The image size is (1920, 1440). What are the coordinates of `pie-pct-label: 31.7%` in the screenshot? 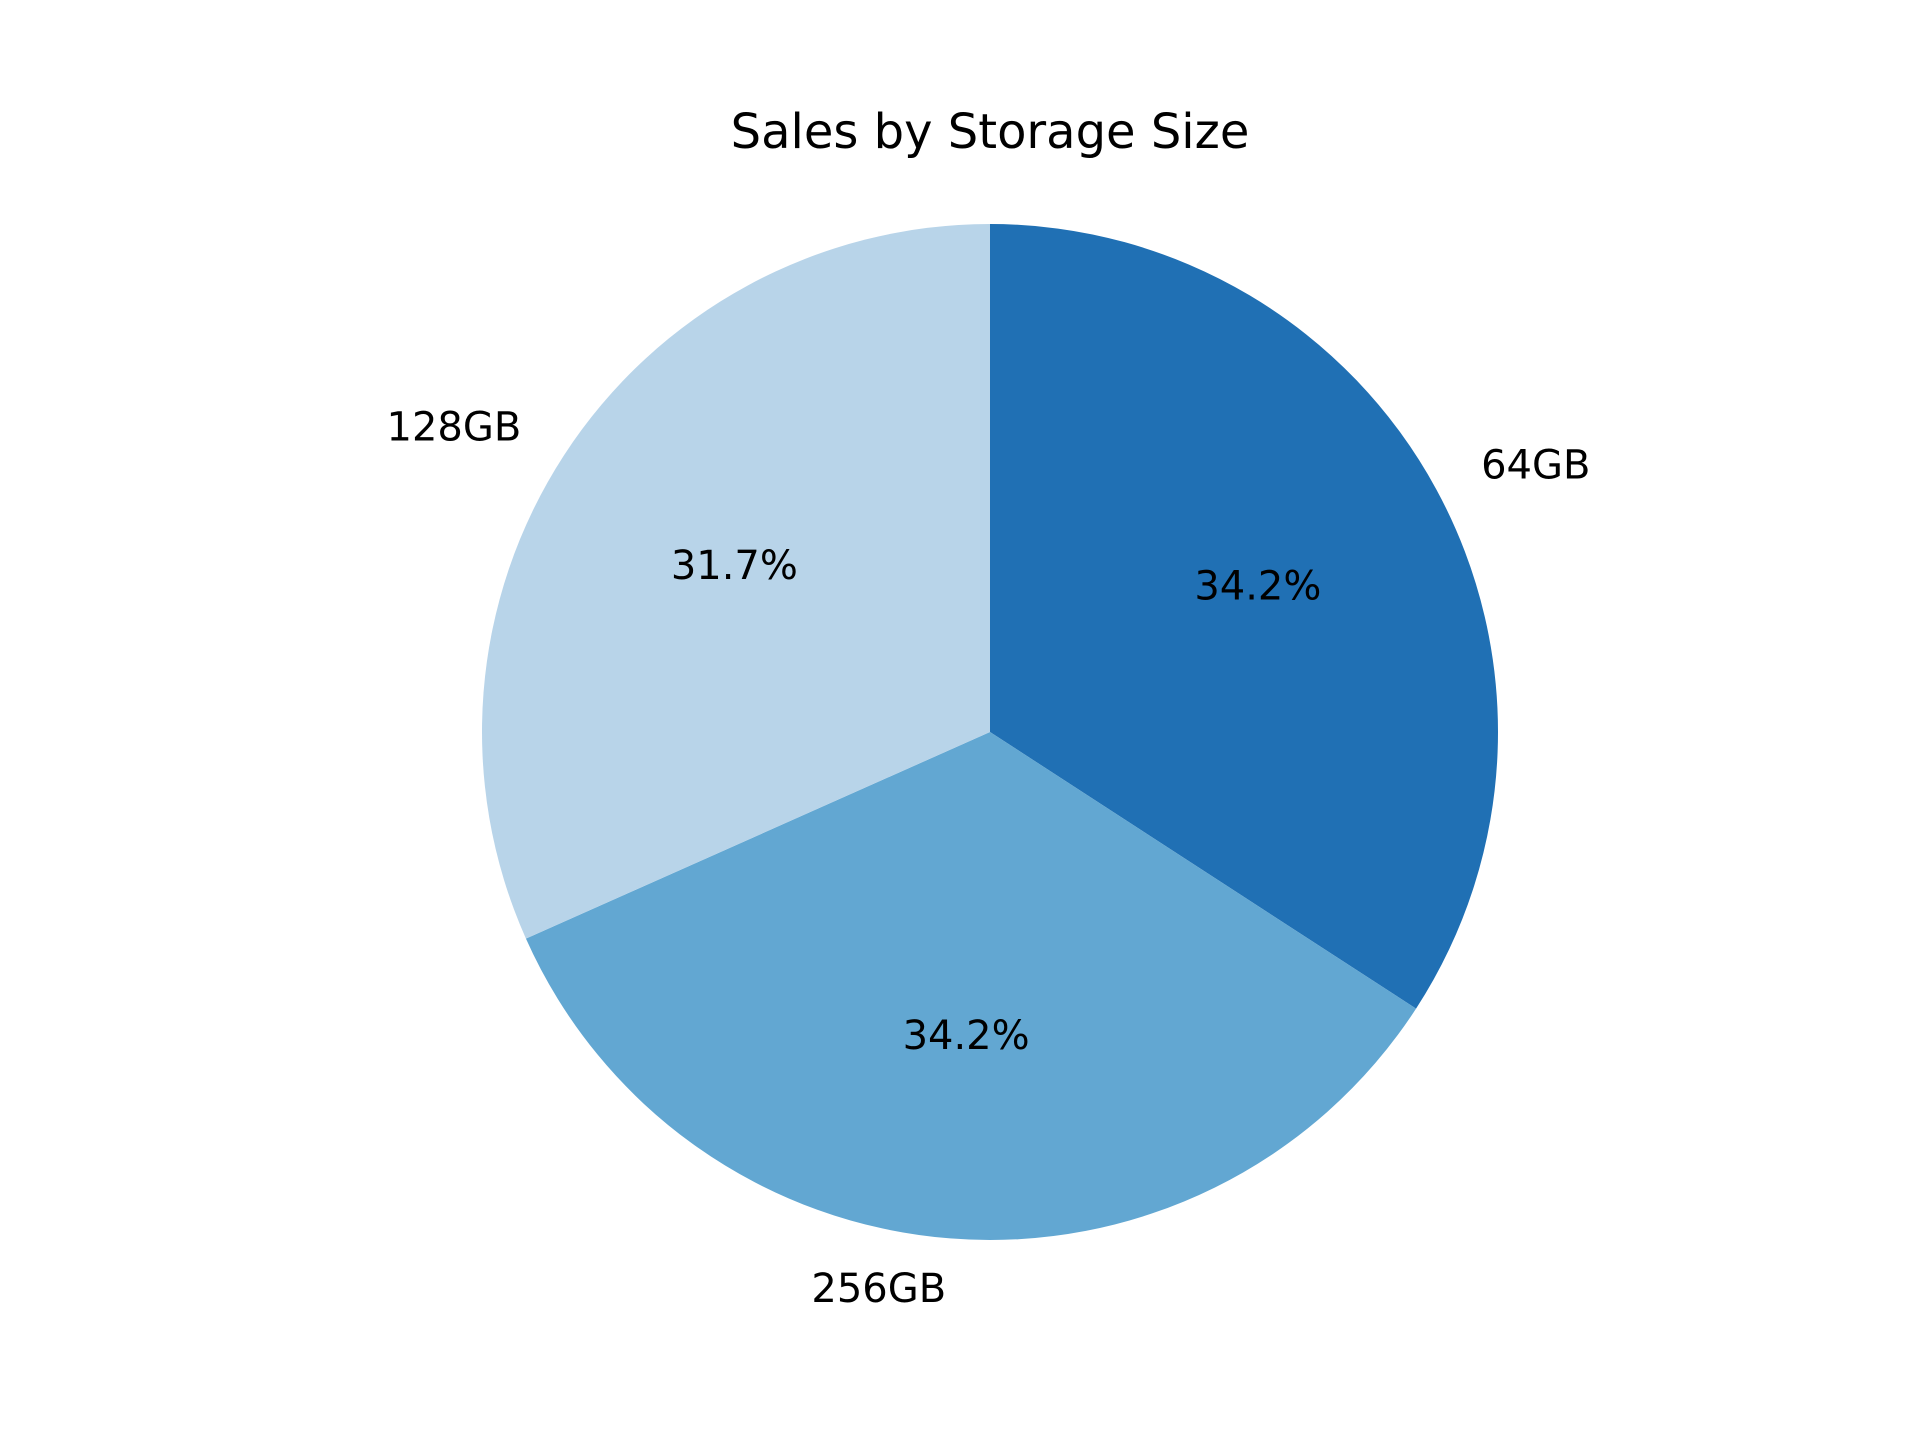 It's located at (734, 566).